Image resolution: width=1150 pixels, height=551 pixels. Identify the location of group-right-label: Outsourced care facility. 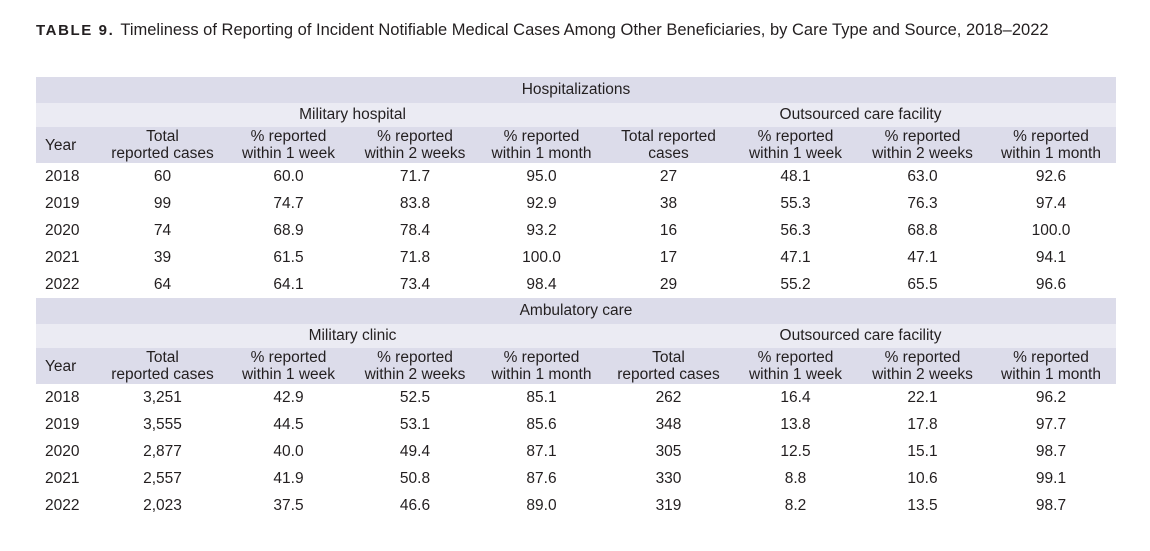
(860, 115).